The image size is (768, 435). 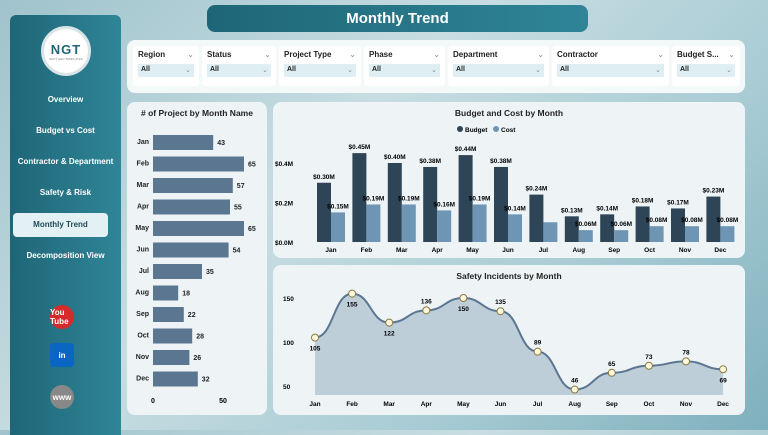 I want to click on chart-title: Budget and Cost by Month, so click(x=509, y=113).